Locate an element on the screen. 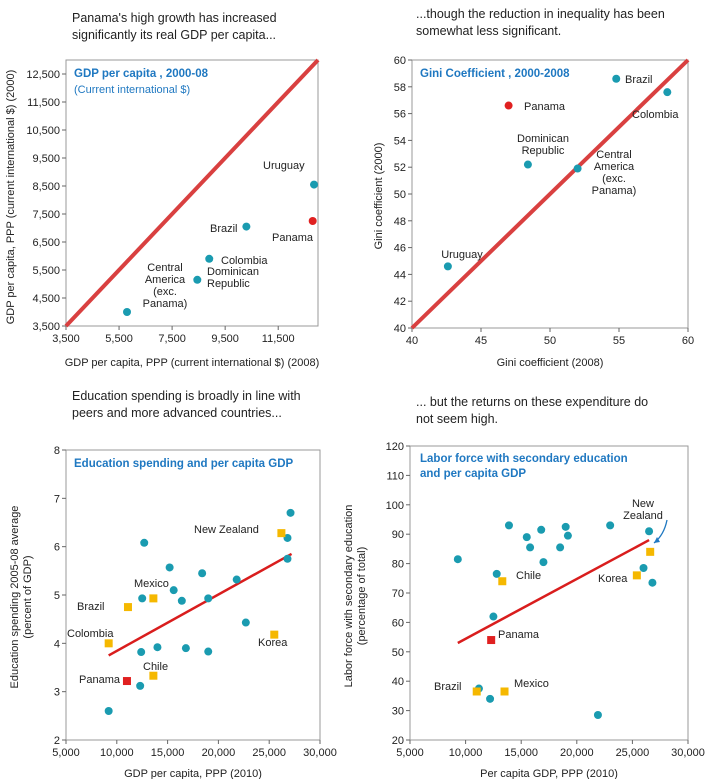 The height and width of the screenshot is (779, 708). x-axis-title: GDP per capita, PPP (2010) is located at coordinates (193, 773).